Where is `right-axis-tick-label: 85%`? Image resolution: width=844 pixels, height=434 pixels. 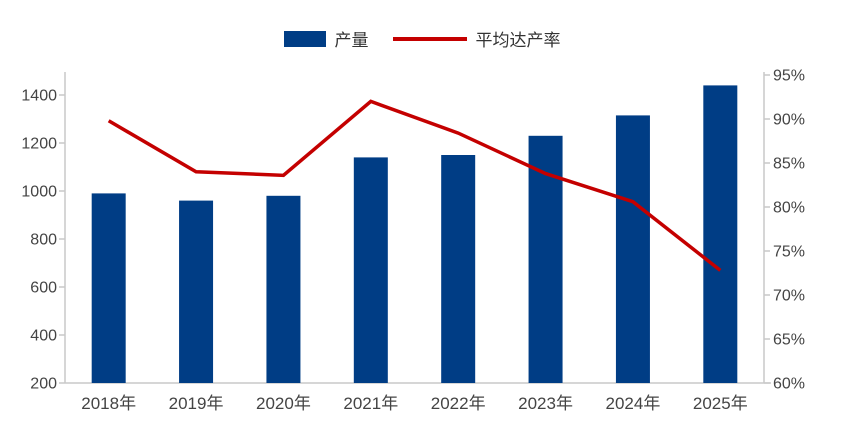
right-axis-tick-label: 85% is located at coordinates (789, 164).